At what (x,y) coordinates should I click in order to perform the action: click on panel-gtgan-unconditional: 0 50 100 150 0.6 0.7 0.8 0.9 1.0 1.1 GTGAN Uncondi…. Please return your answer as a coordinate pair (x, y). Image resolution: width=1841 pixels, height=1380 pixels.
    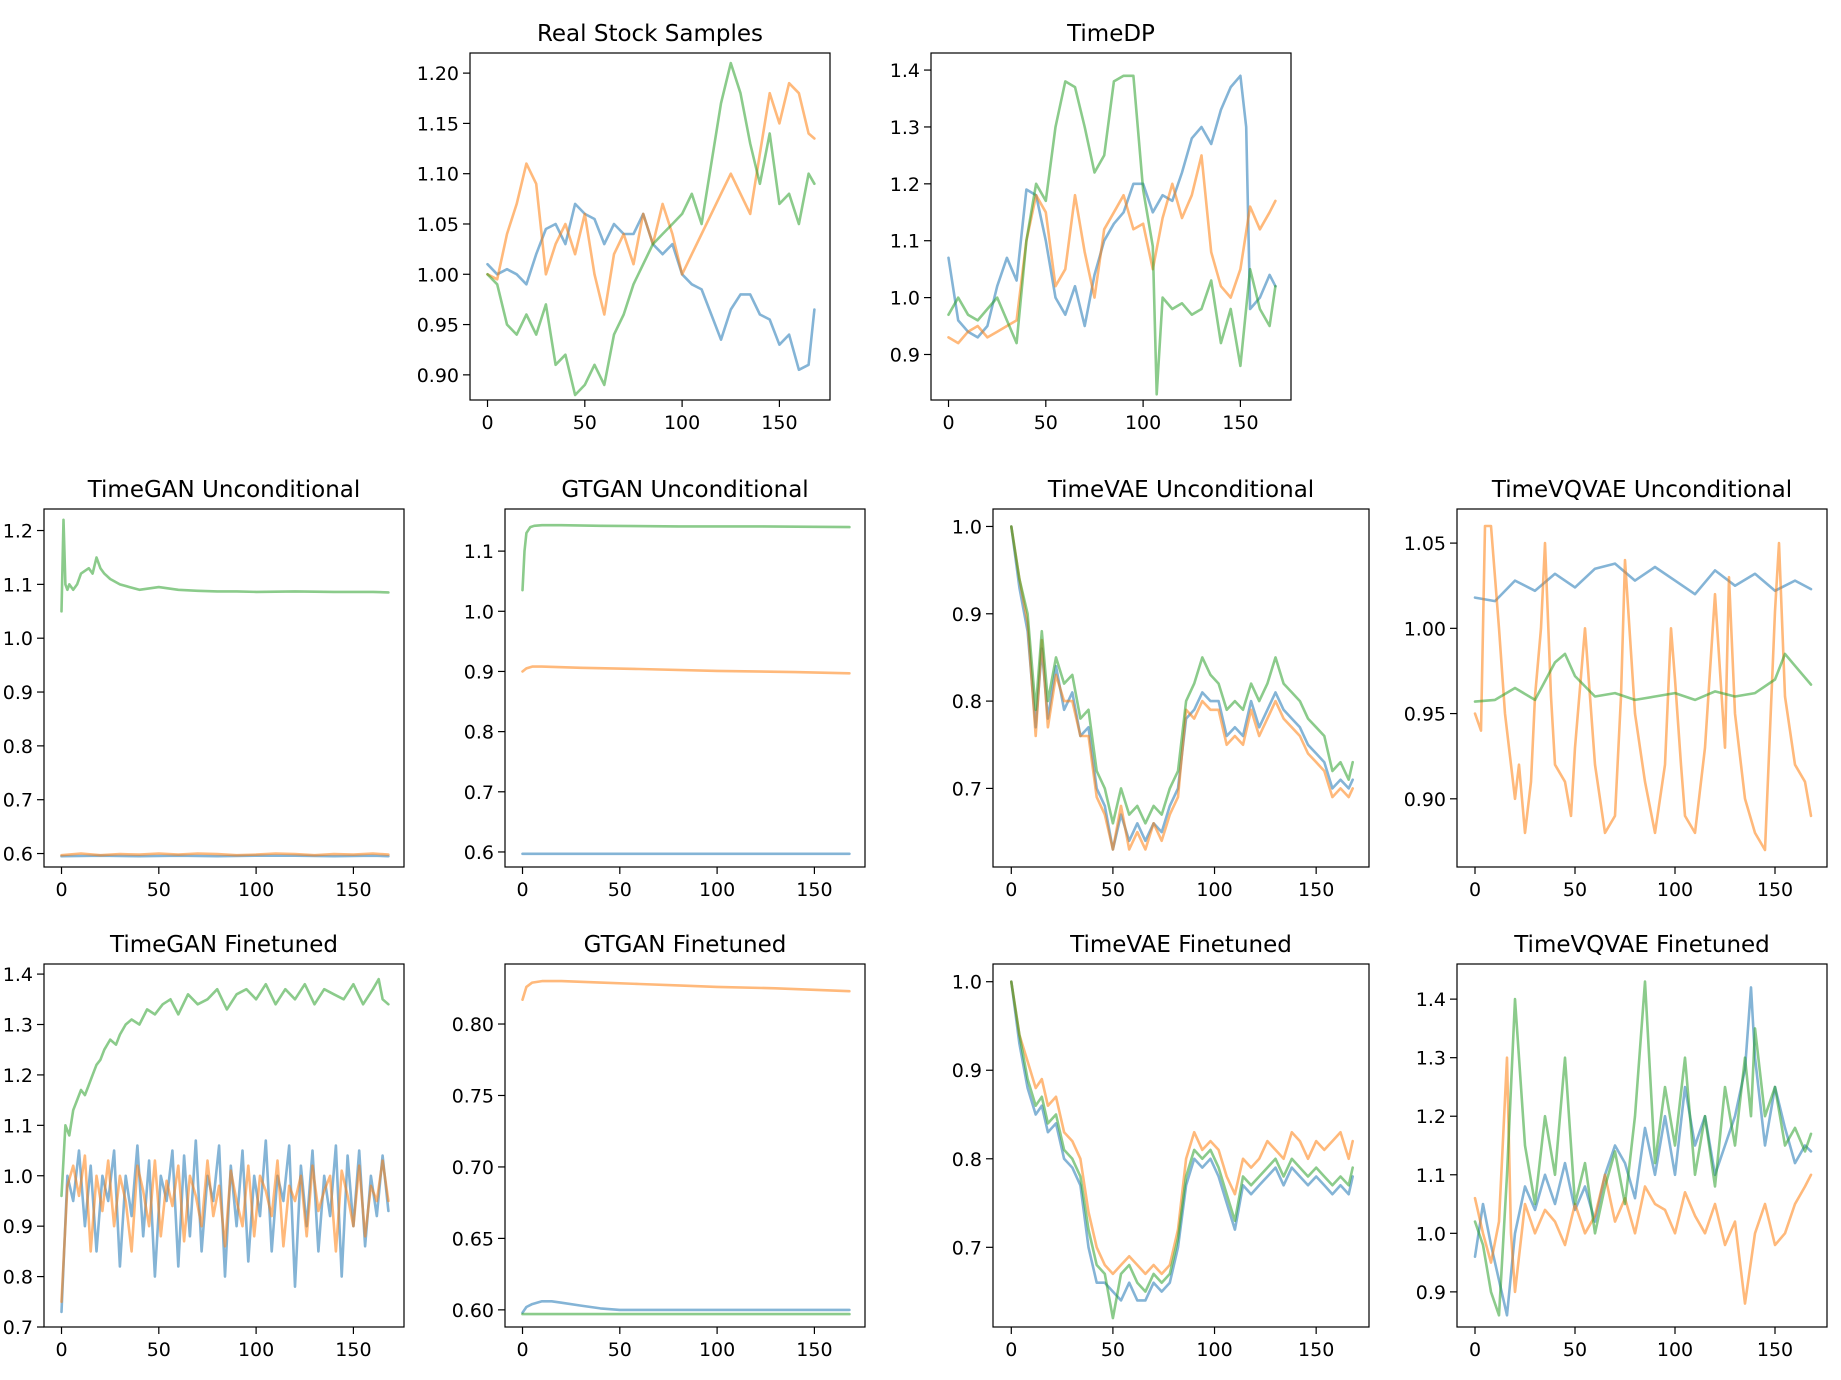
    Looking at the image, I should click on (665, 689).